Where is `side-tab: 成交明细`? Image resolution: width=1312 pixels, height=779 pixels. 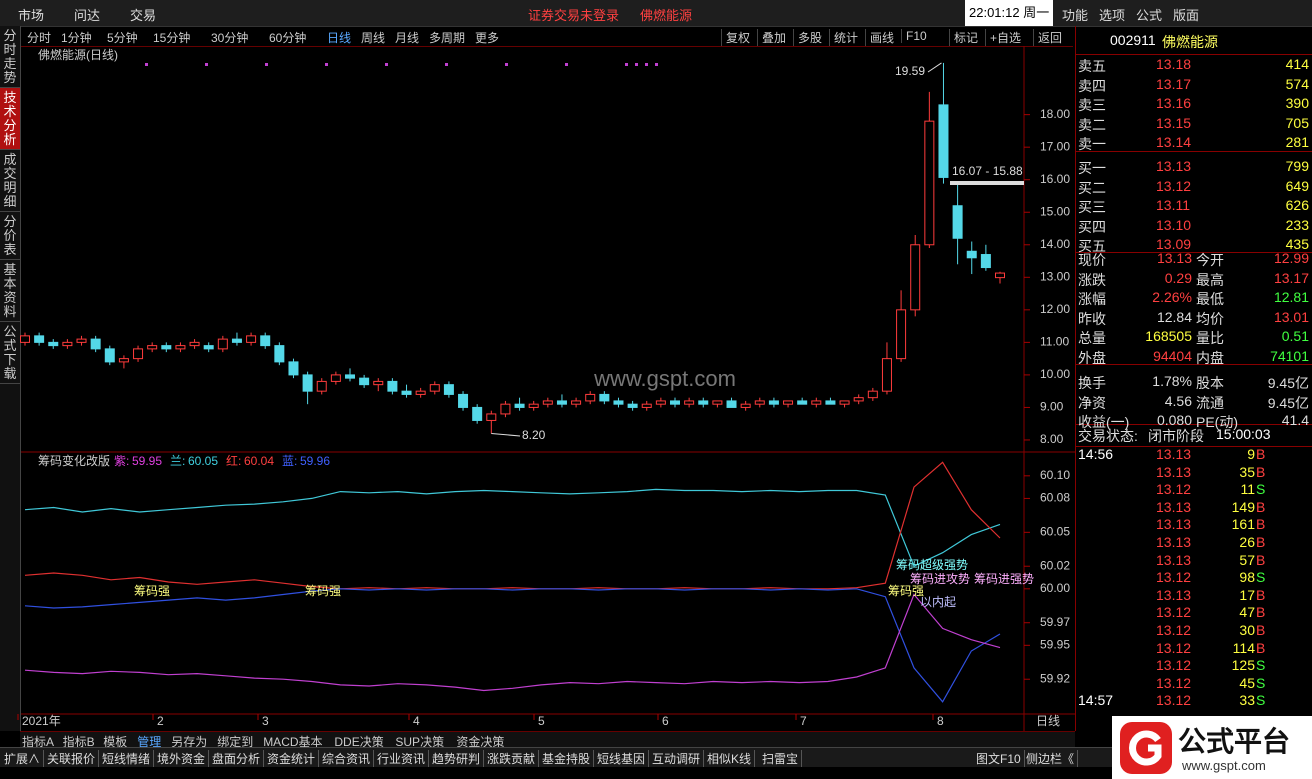 side-tab: 成交明细 is located at coordinates (10, 181).